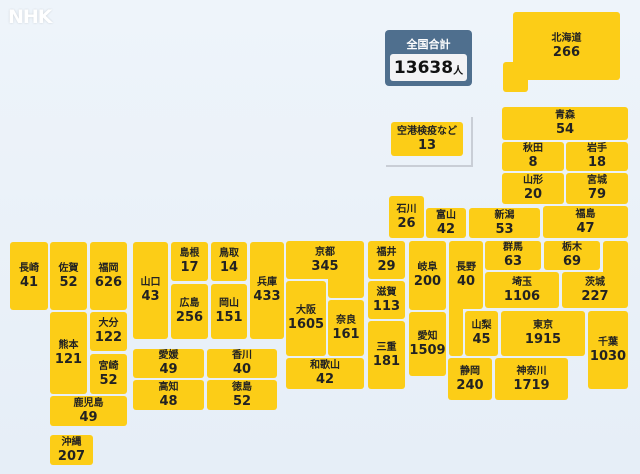 Image resolution: width=640 pixels, height=474 pixels. I want to click on tile-value: 1509, so click(427, 350).